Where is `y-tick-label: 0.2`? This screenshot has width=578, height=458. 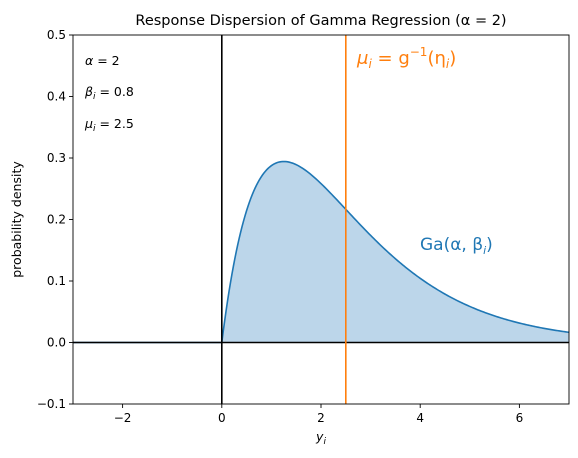
y-tick-label: 0.2 is located at coordinates (56, 220).